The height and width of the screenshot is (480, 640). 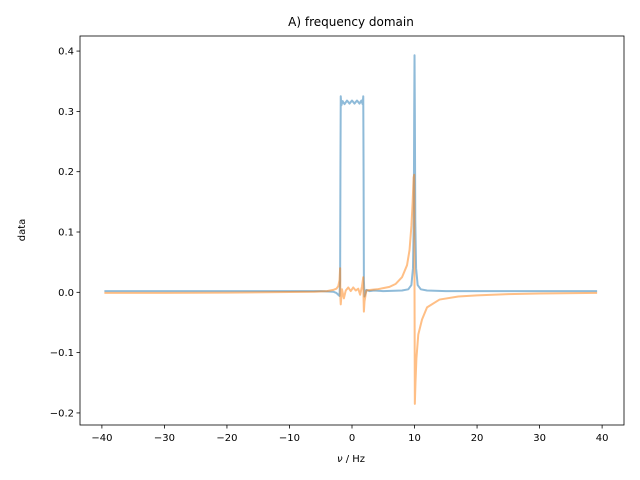 What do you see at coordinates (66, 293) in the screenshot?
I see `y-tick-label: 0.0` at bounding box center [66, 293].